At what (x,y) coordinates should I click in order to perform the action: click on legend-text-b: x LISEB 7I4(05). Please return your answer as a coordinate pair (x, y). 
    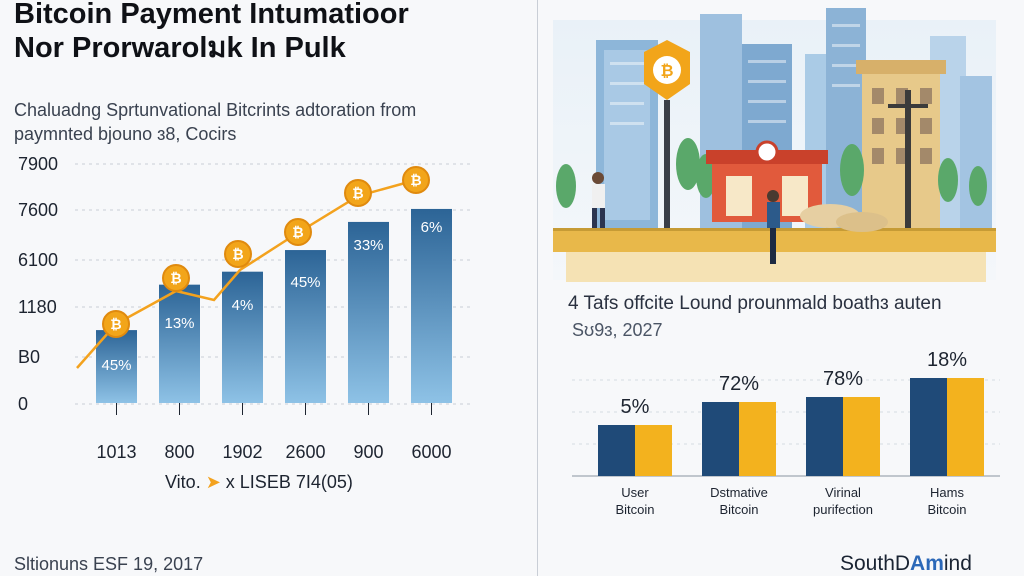
    Looking at the image, I should click on (289, 482).